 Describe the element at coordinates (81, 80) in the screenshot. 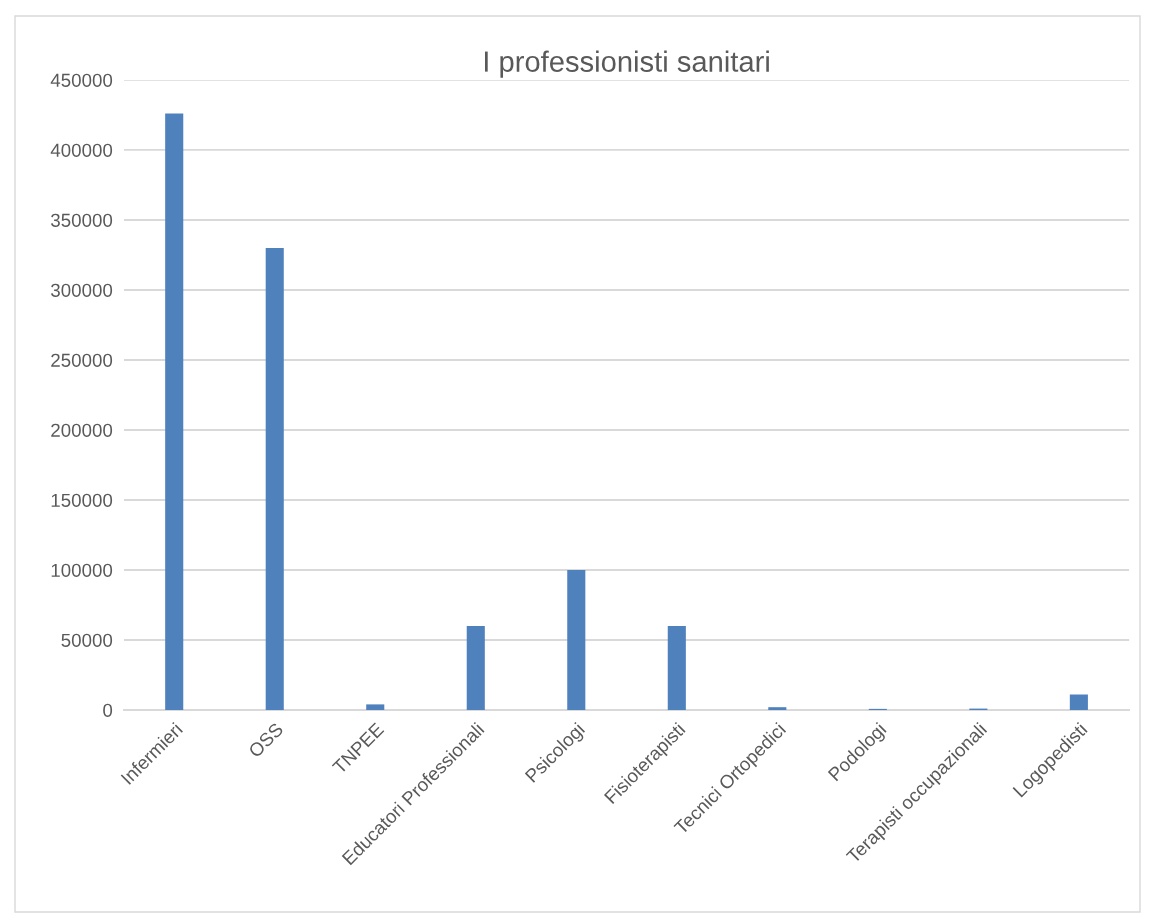

I see `y-tick-label: 450000` at that location.